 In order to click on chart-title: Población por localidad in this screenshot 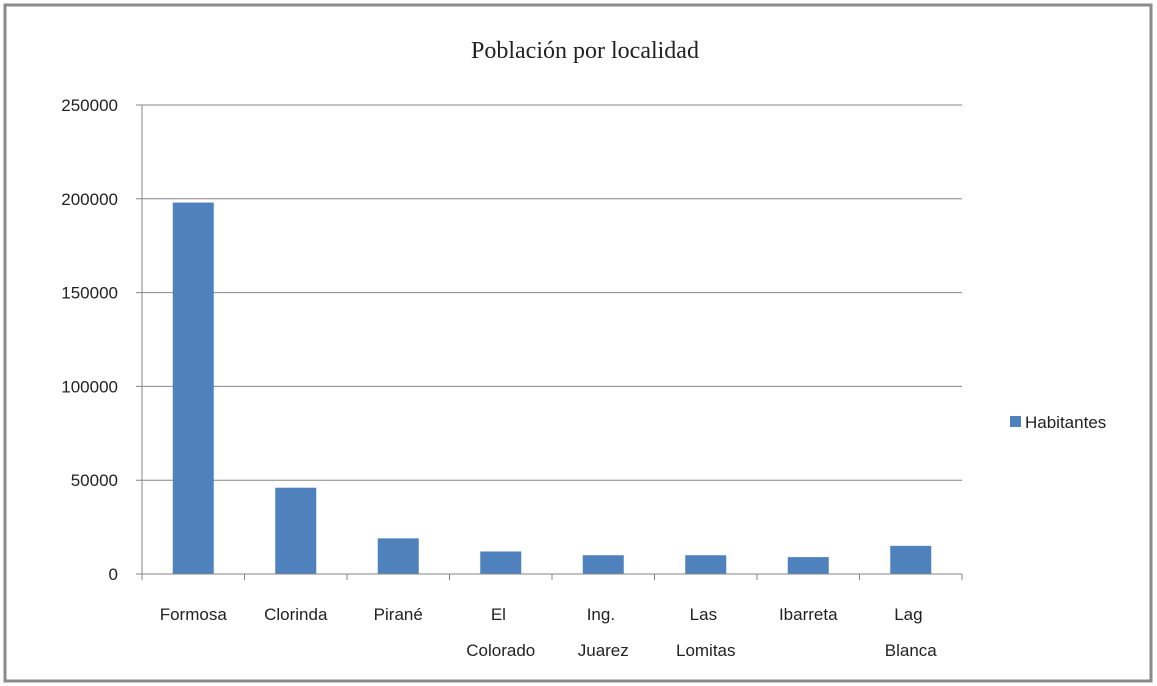, I will do `click(585, 51)`.